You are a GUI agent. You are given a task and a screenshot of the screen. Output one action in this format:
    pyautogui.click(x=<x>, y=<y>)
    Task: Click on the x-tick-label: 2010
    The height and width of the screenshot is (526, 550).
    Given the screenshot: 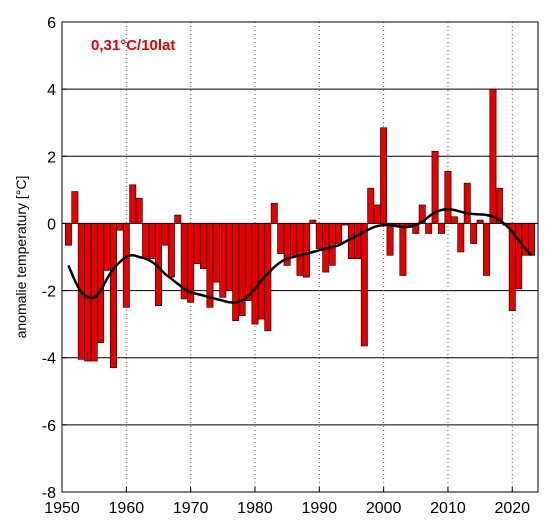 What is the action you would take?
    pyautogui.click(x=448, y=508)
    